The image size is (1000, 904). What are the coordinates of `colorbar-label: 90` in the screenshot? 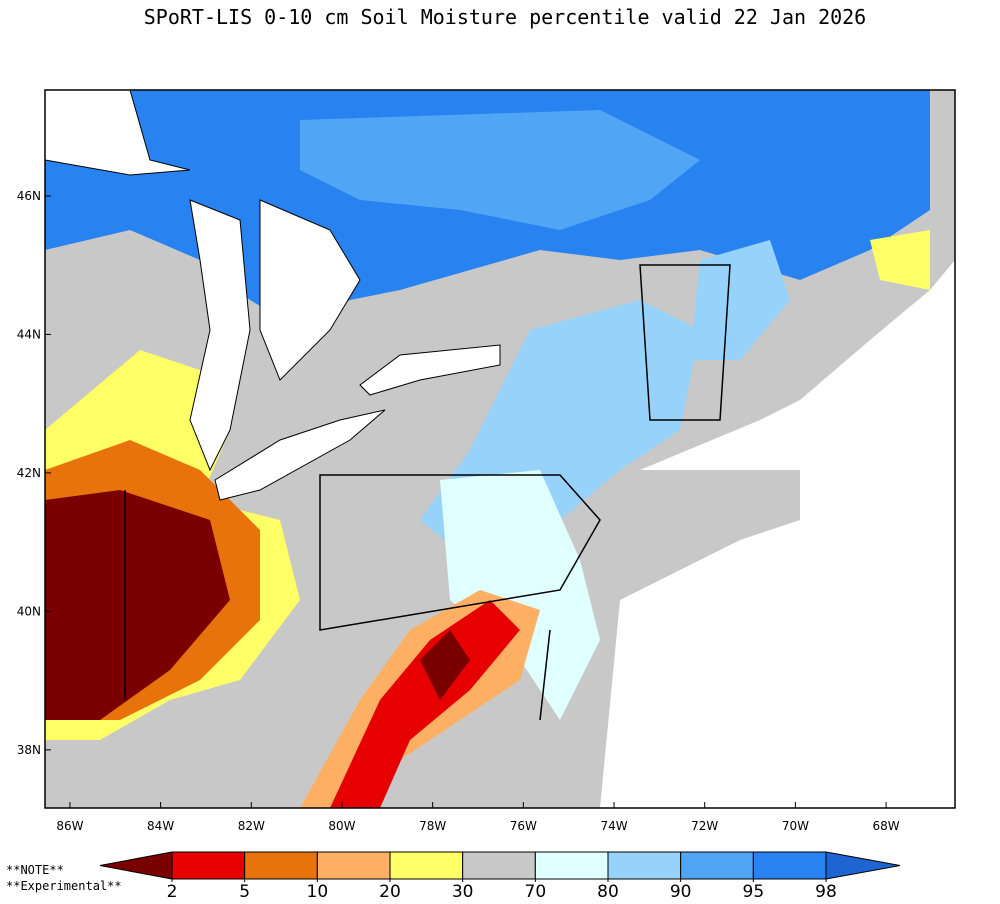 It's located at (681, 891).